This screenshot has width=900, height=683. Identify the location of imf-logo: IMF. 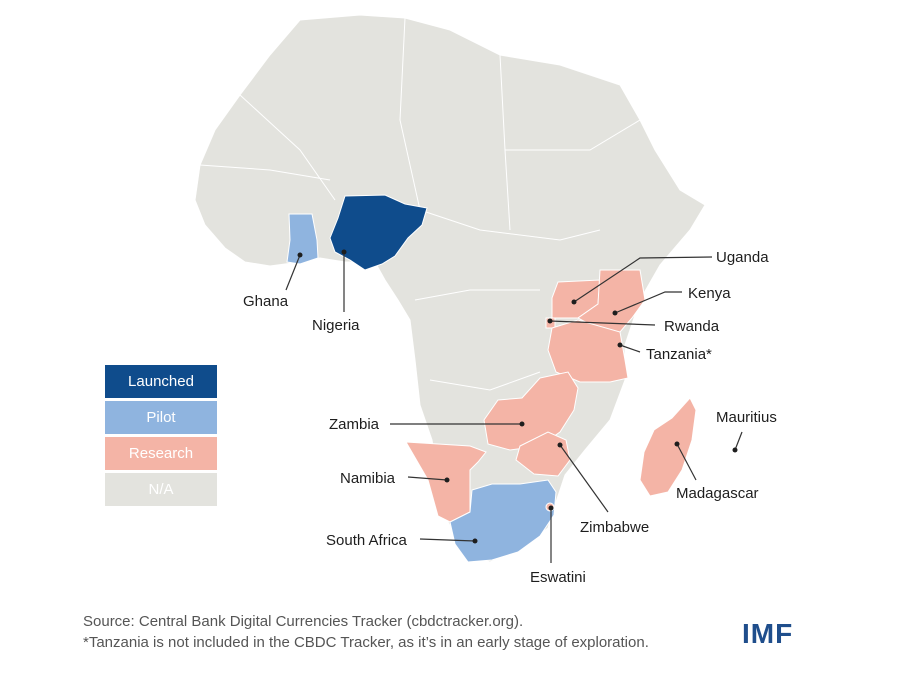
(768, 633).